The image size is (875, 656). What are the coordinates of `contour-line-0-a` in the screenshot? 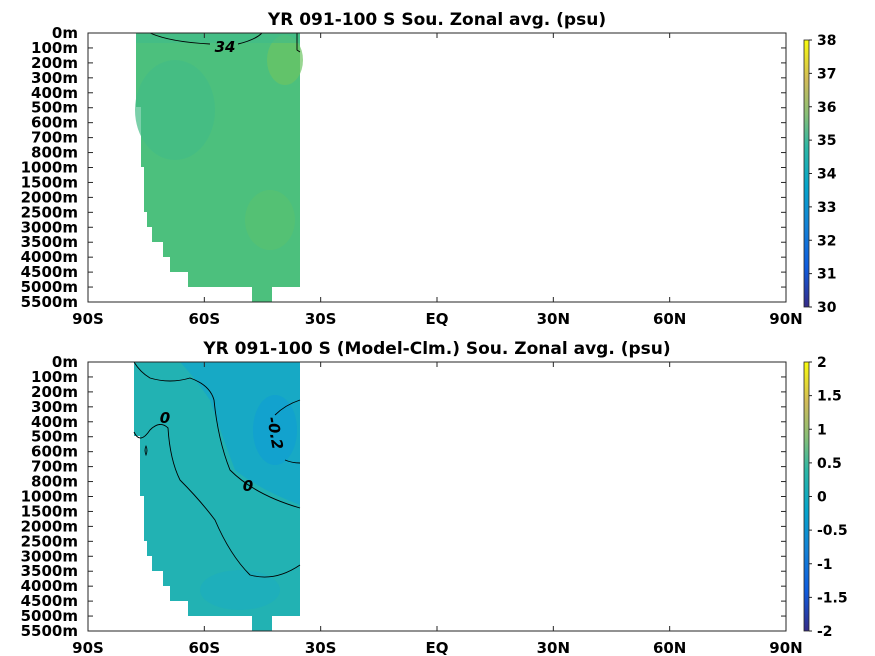 It's located at (217, 435).